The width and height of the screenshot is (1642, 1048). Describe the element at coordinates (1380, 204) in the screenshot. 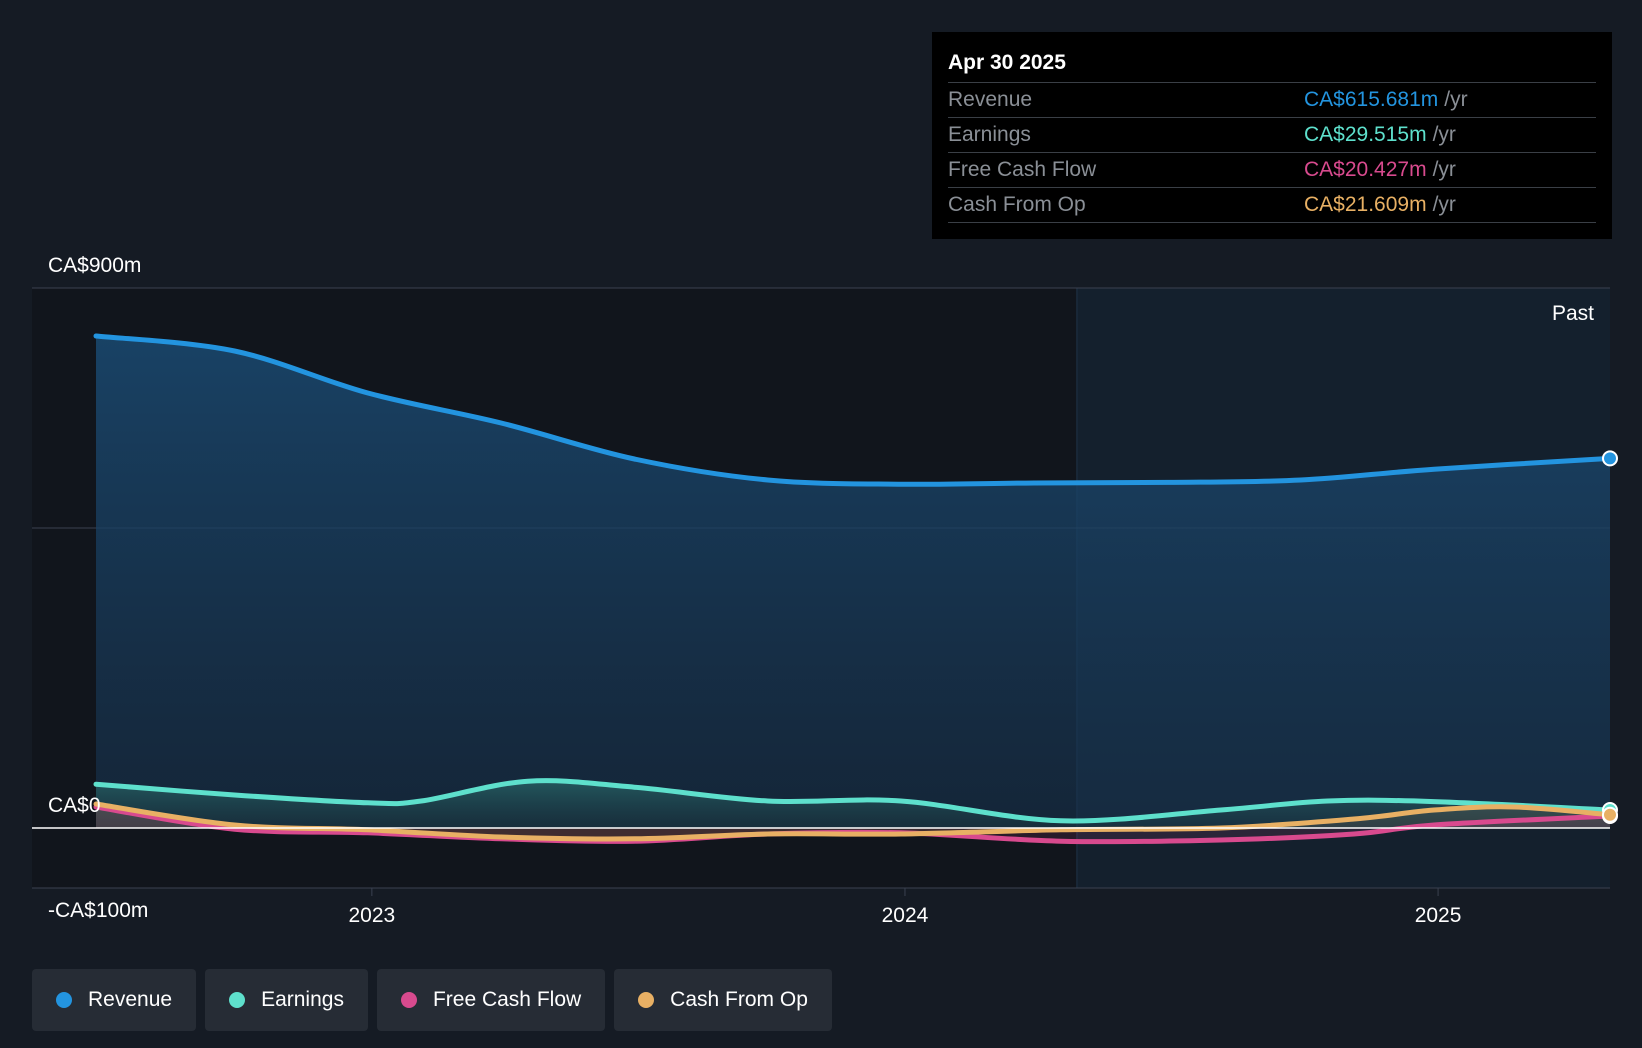

I see `tooltip-value: CA$21.609m/yr` at that location.